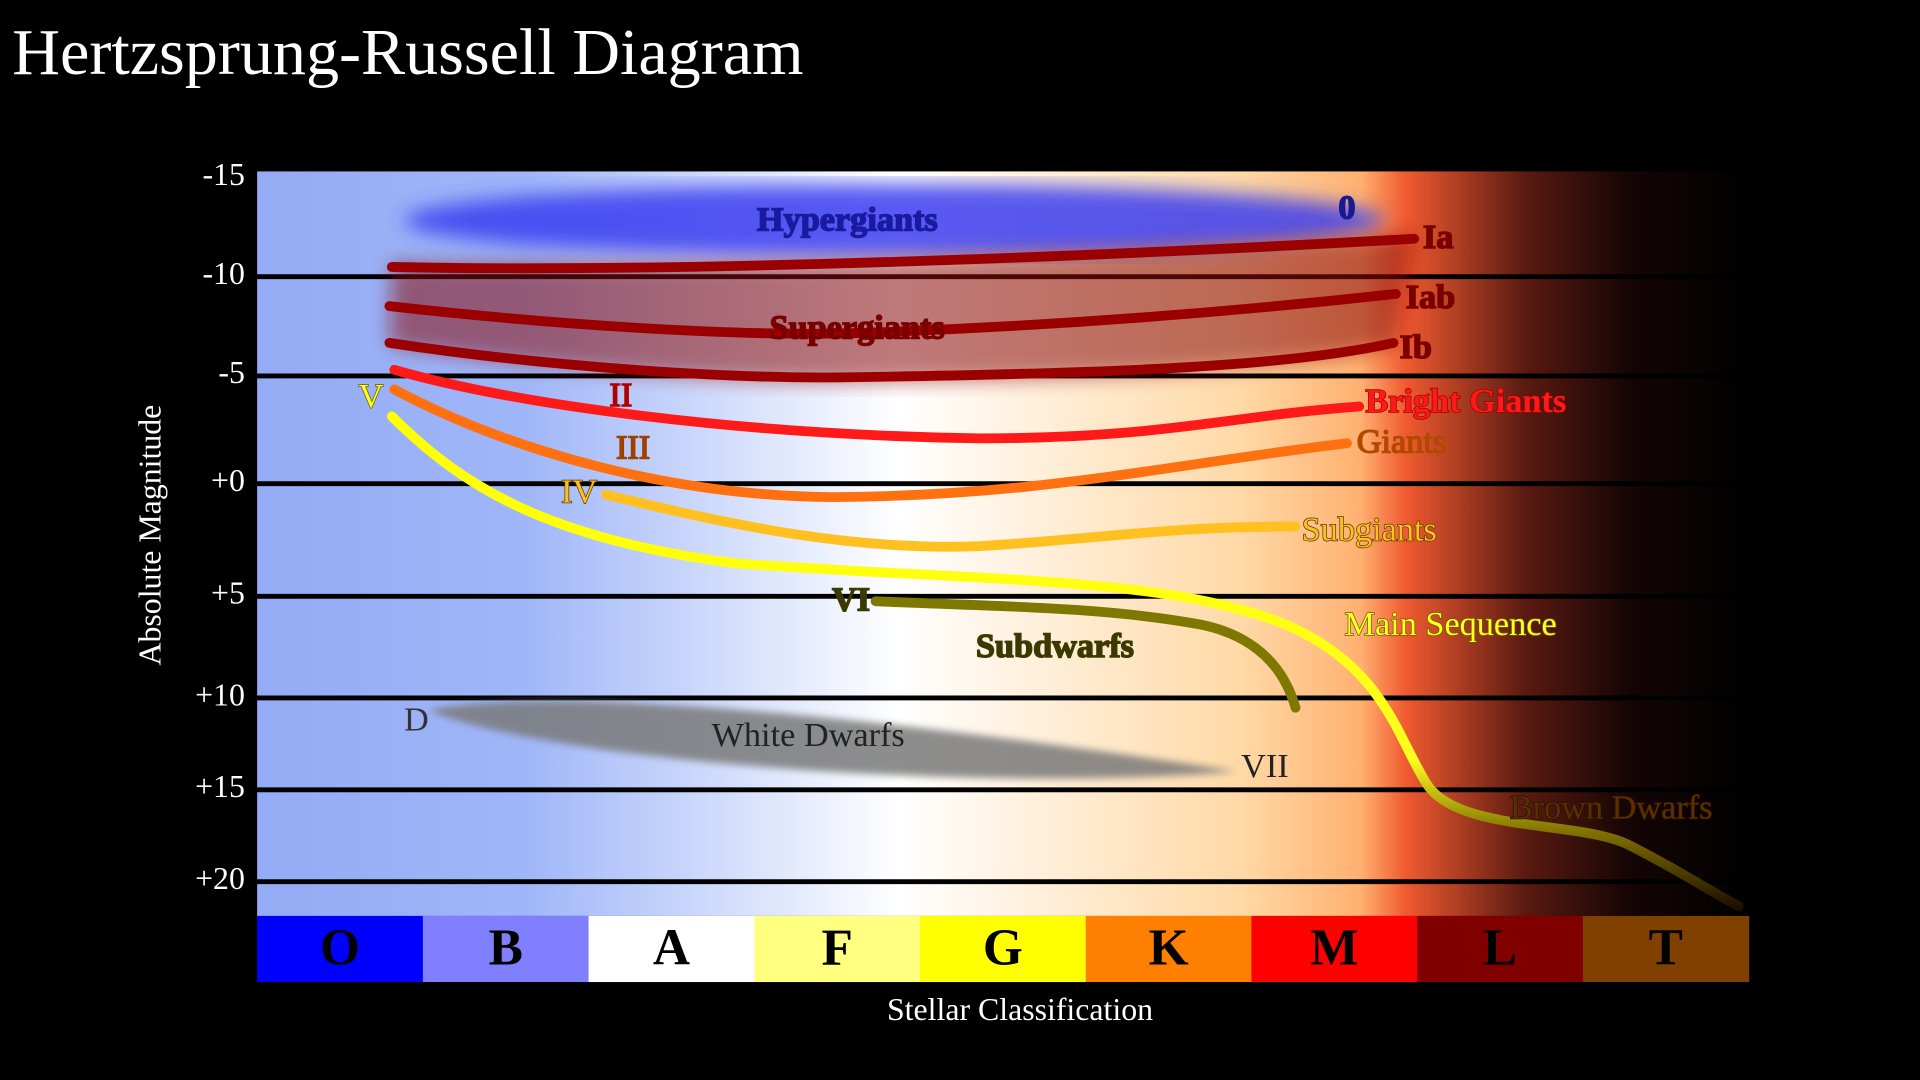 The width and height of the screenshot is (1920, 1080). I want to click on class-label: M, so click(1334, 947).